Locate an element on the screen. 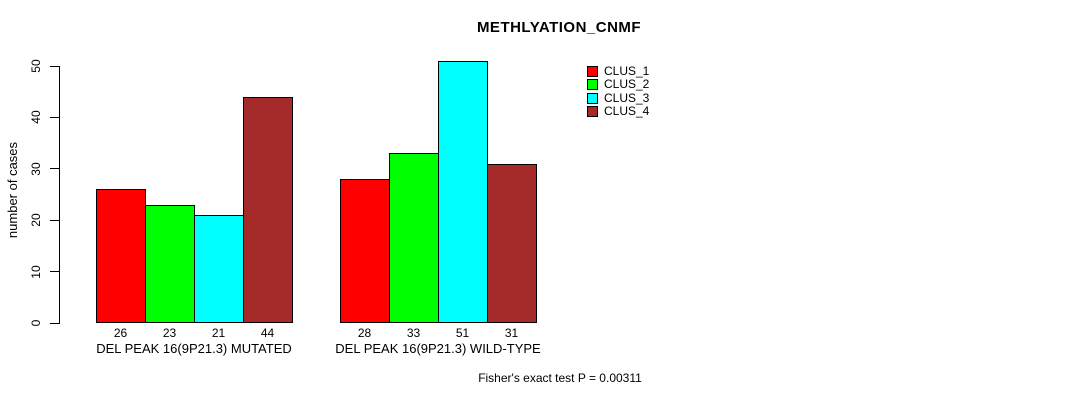  legend-label: CLUS_1 is located at coordinates (627, 71).